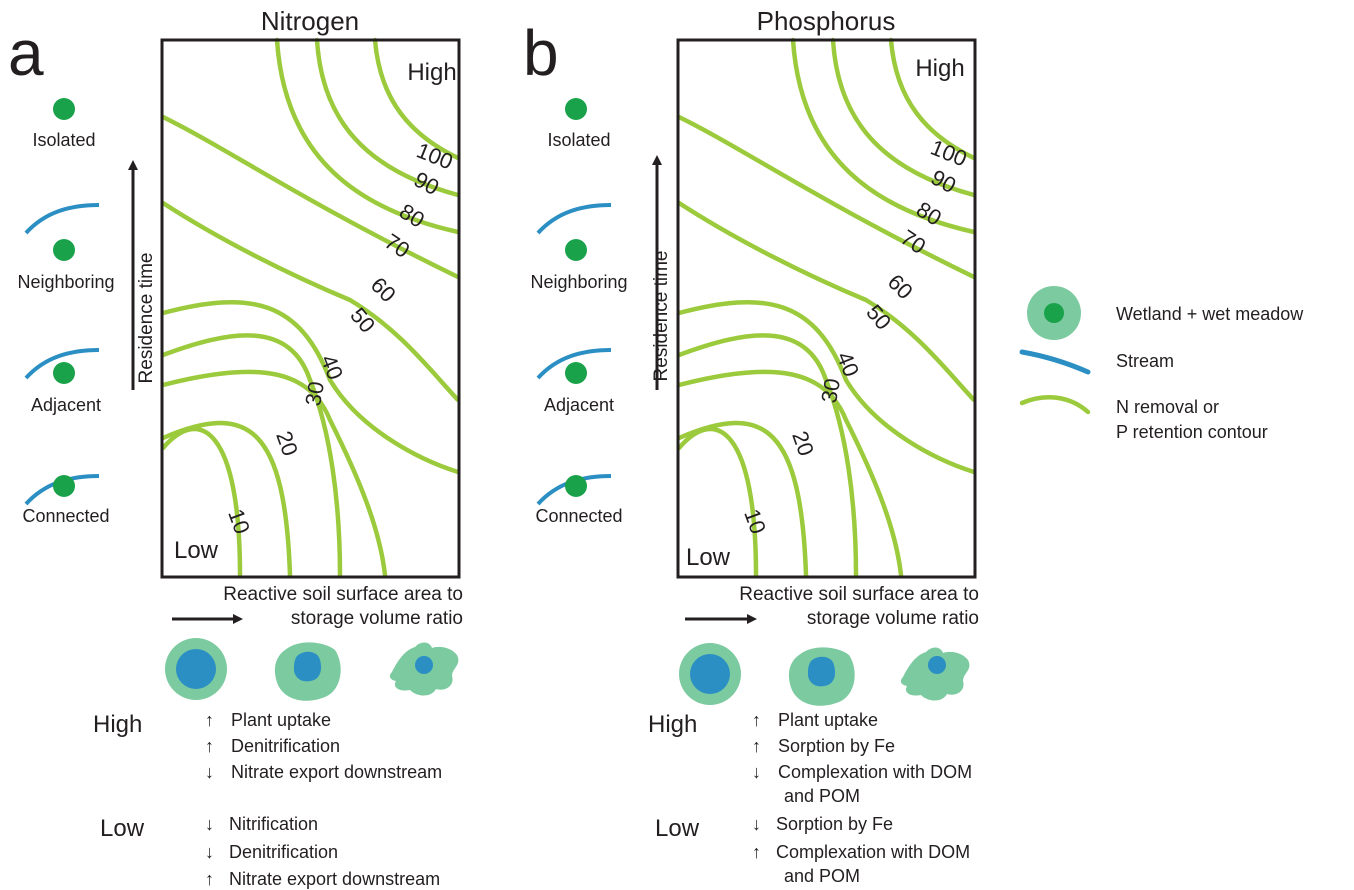 This screenshot has width=1354, height=890. What do you see at coordinates (397, 246) in the screenshot?
I see `panel-a-contour-label-70: 70` at bounding box center [397, 246].